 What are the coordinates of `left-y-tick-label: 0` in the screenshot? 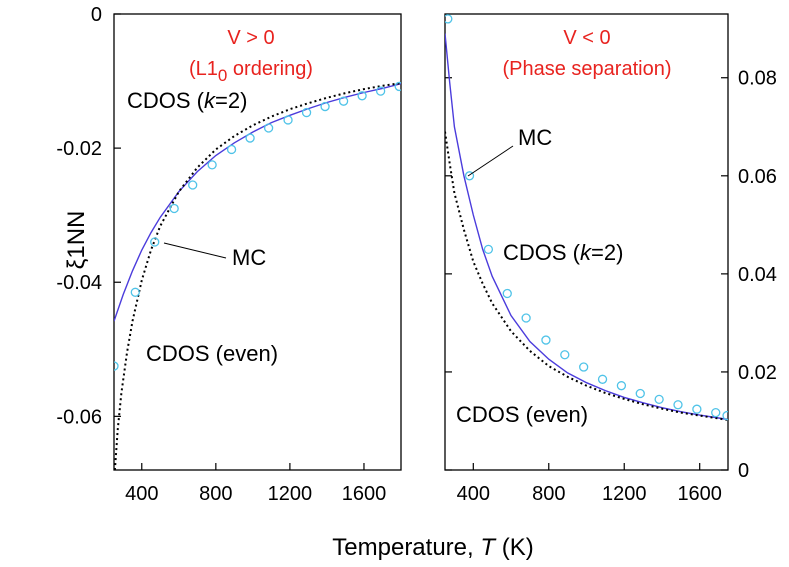 It's located at (96, 15).